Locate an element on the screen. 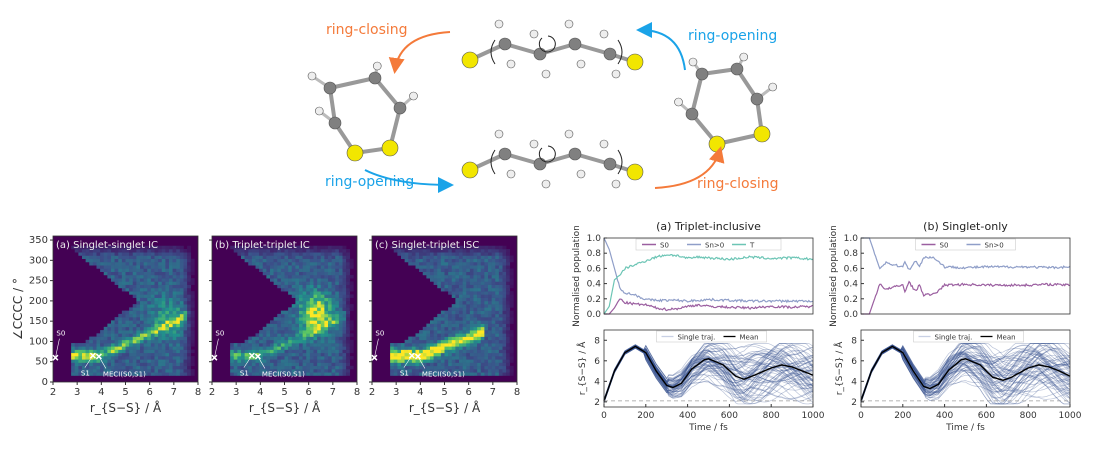  legend-label: Mean is located at coordinates (749, 338).